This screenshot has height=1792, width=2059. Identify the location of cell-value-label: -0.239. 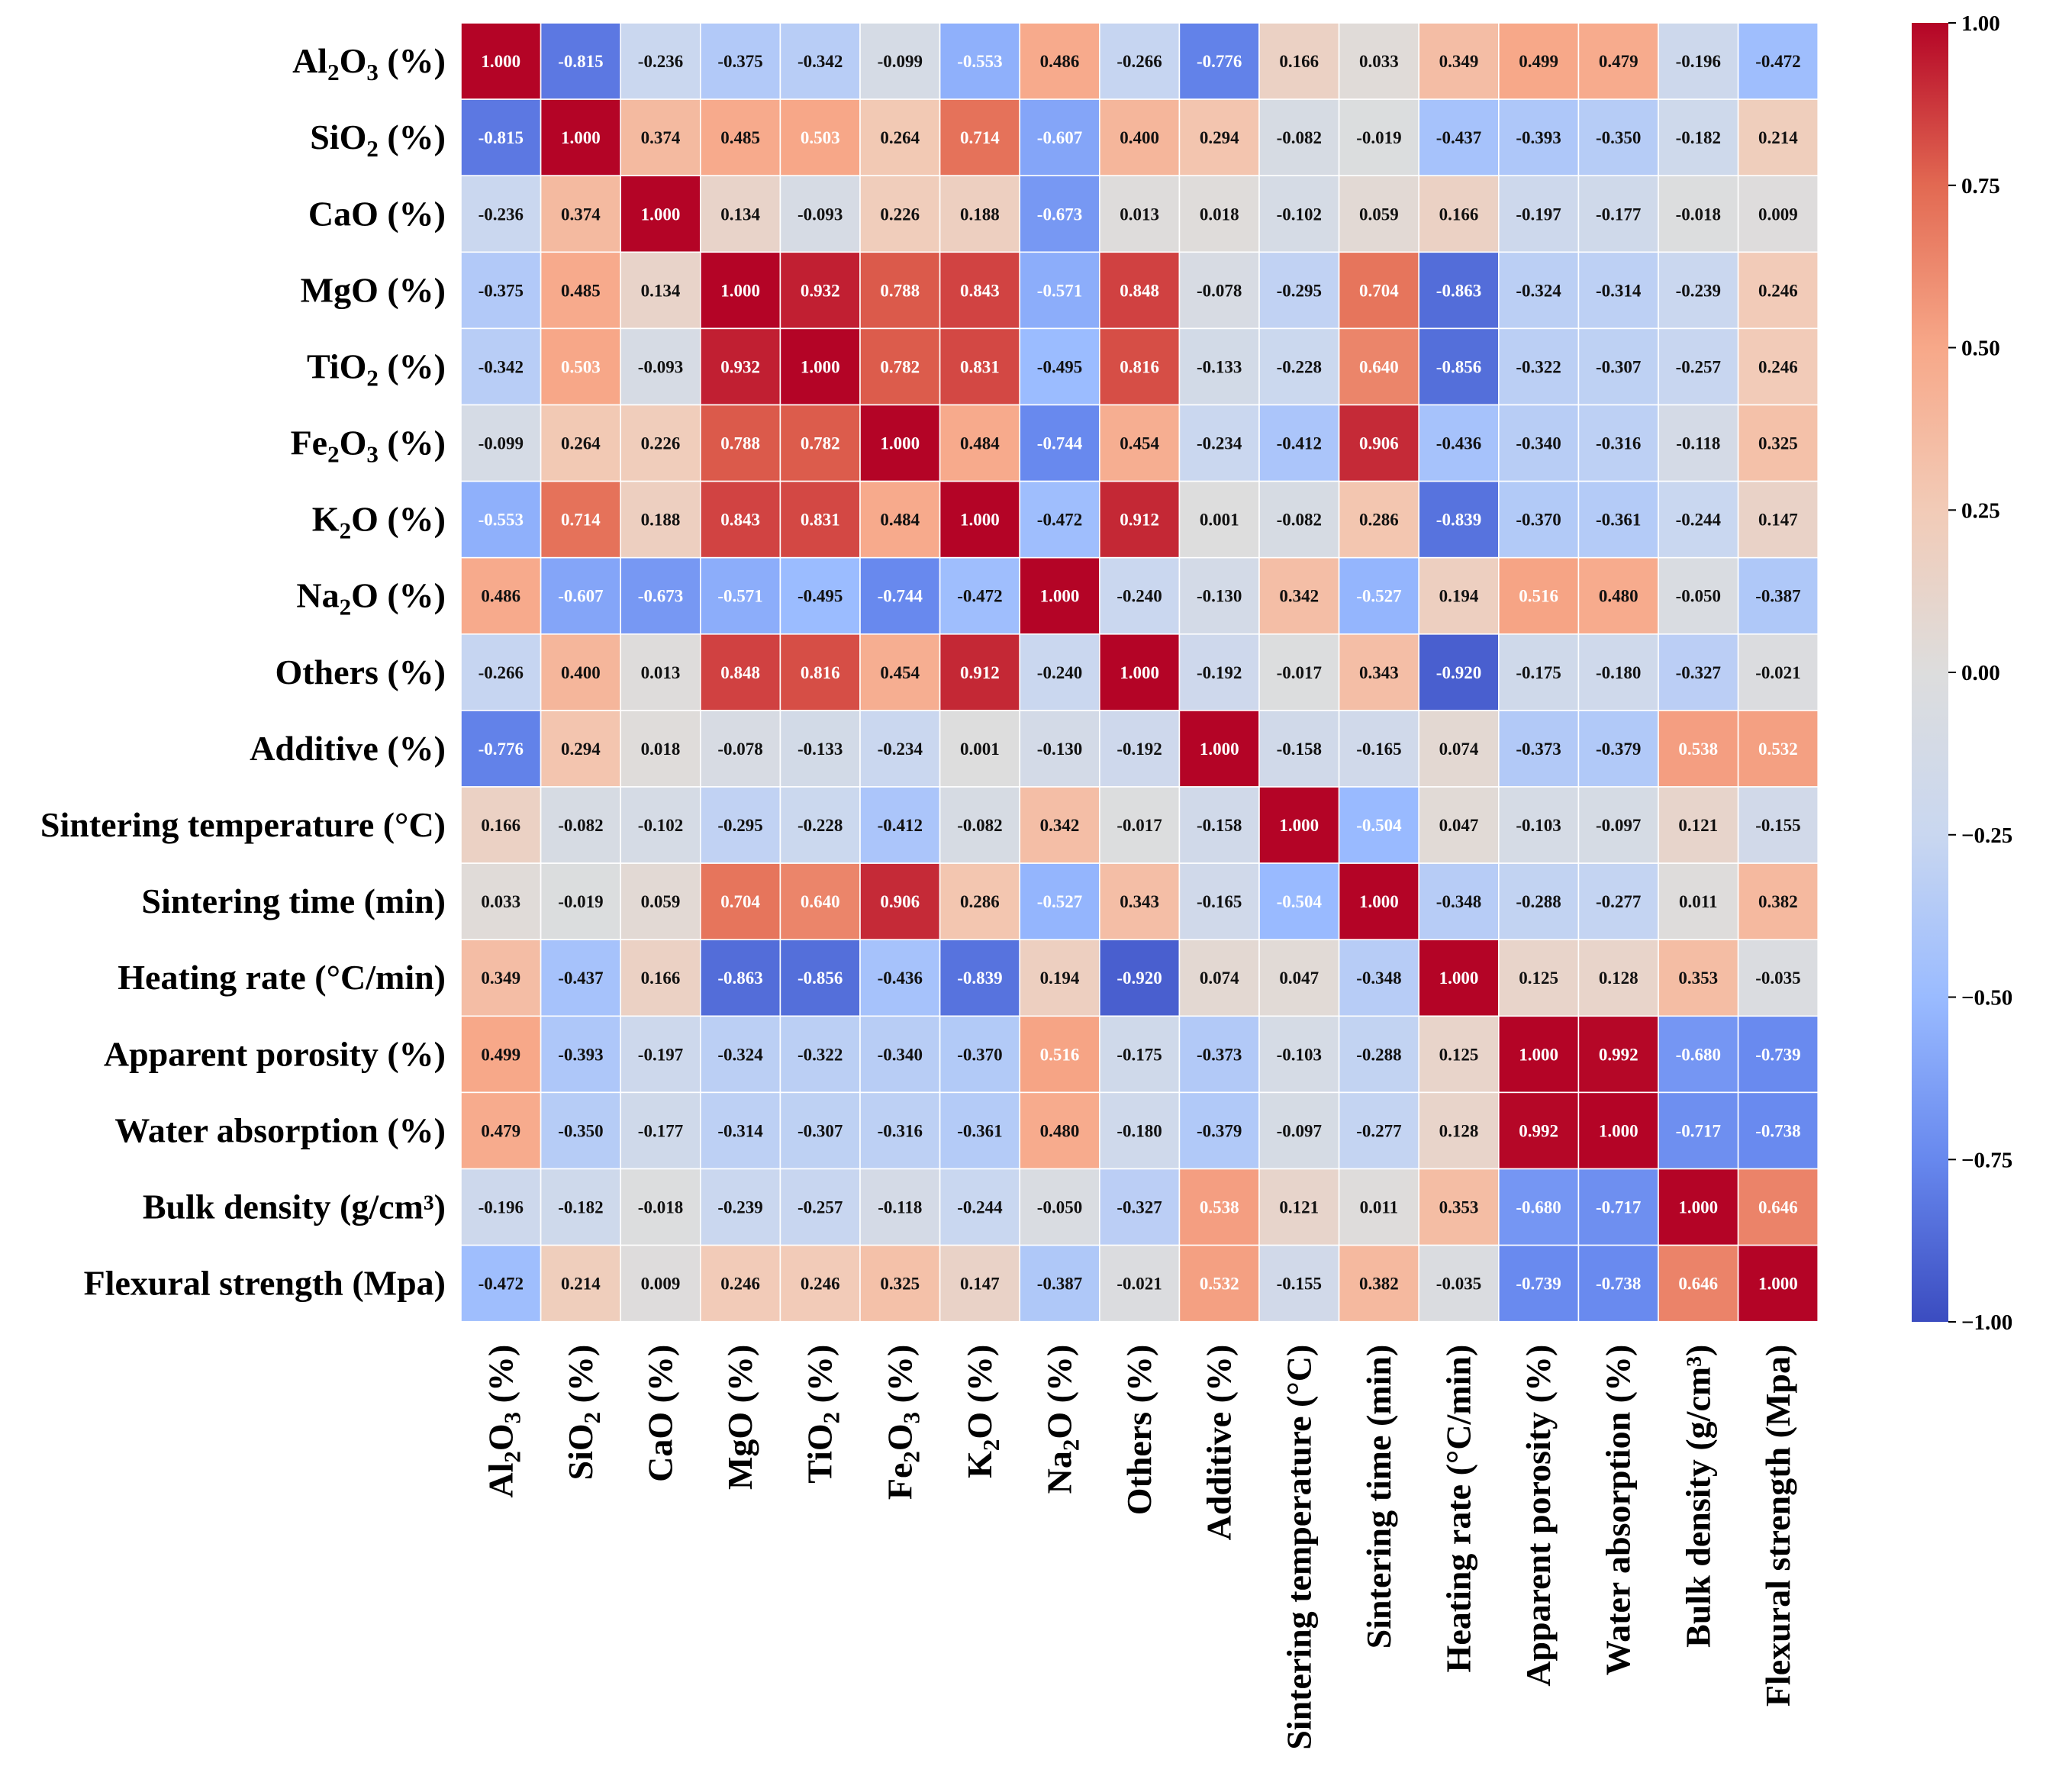
(1699, 290).